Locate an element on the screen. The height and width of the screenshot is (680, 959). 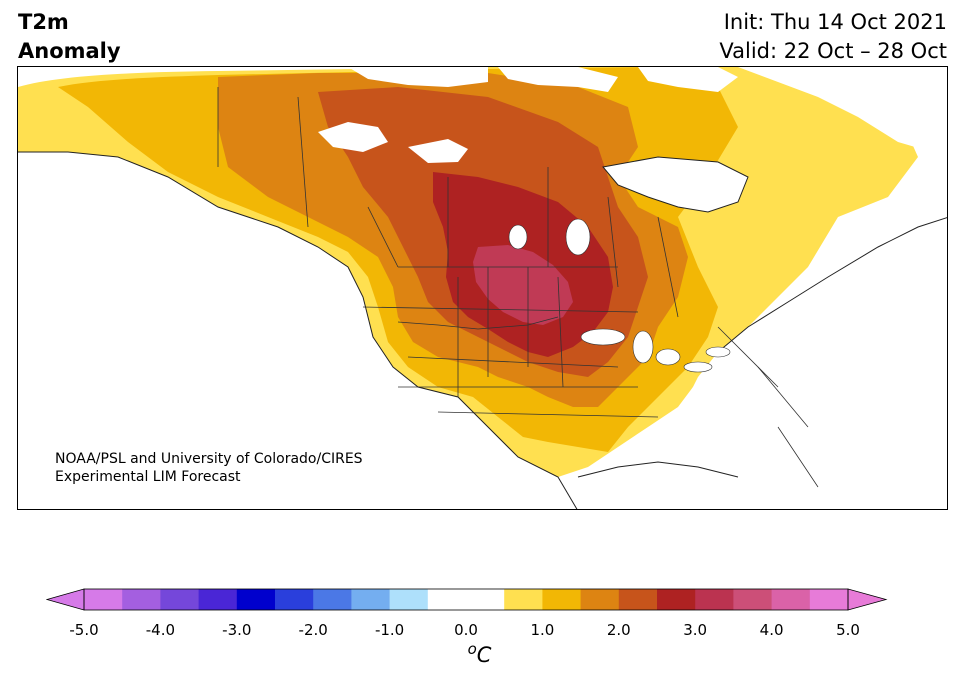
credit-line-2: Experimental LIM Forecast is located at coordinates (148, 477).